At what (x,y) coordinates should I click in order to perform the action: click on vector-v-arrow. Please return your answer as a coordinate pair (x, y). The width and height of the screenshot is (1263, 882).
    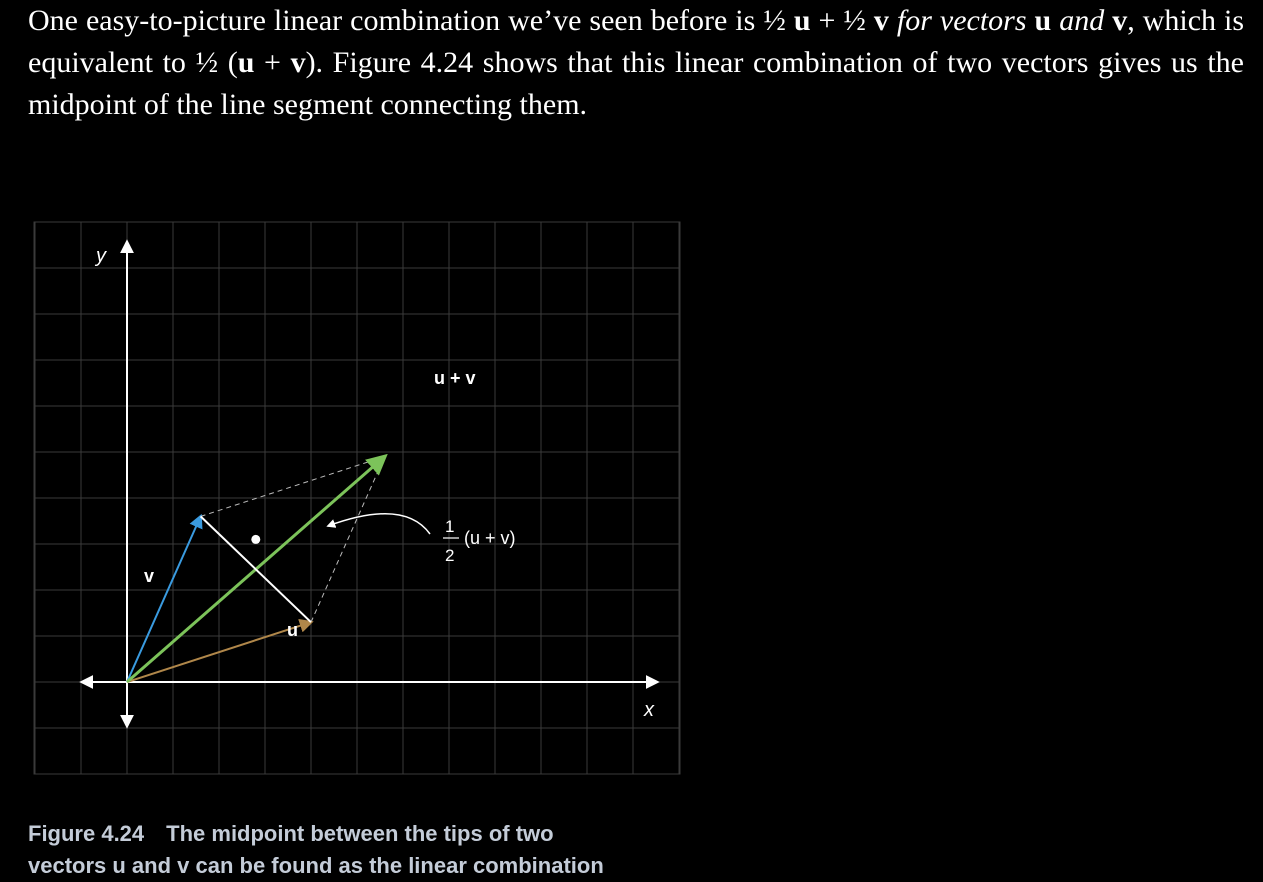
    Looking at the image, I should click on (164, 598).